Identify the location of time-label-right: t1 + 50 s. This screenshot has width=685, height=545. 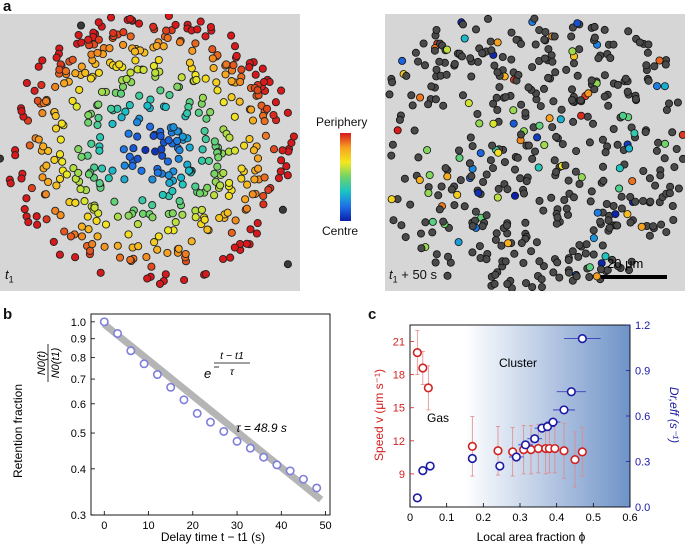
(413, 276).